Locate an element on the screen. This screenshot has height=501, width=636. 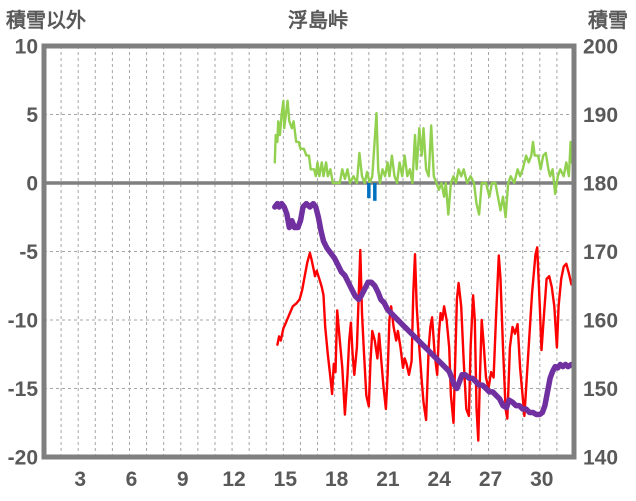
y-right-tick-label: 200 is located at coordinates (600, 47).